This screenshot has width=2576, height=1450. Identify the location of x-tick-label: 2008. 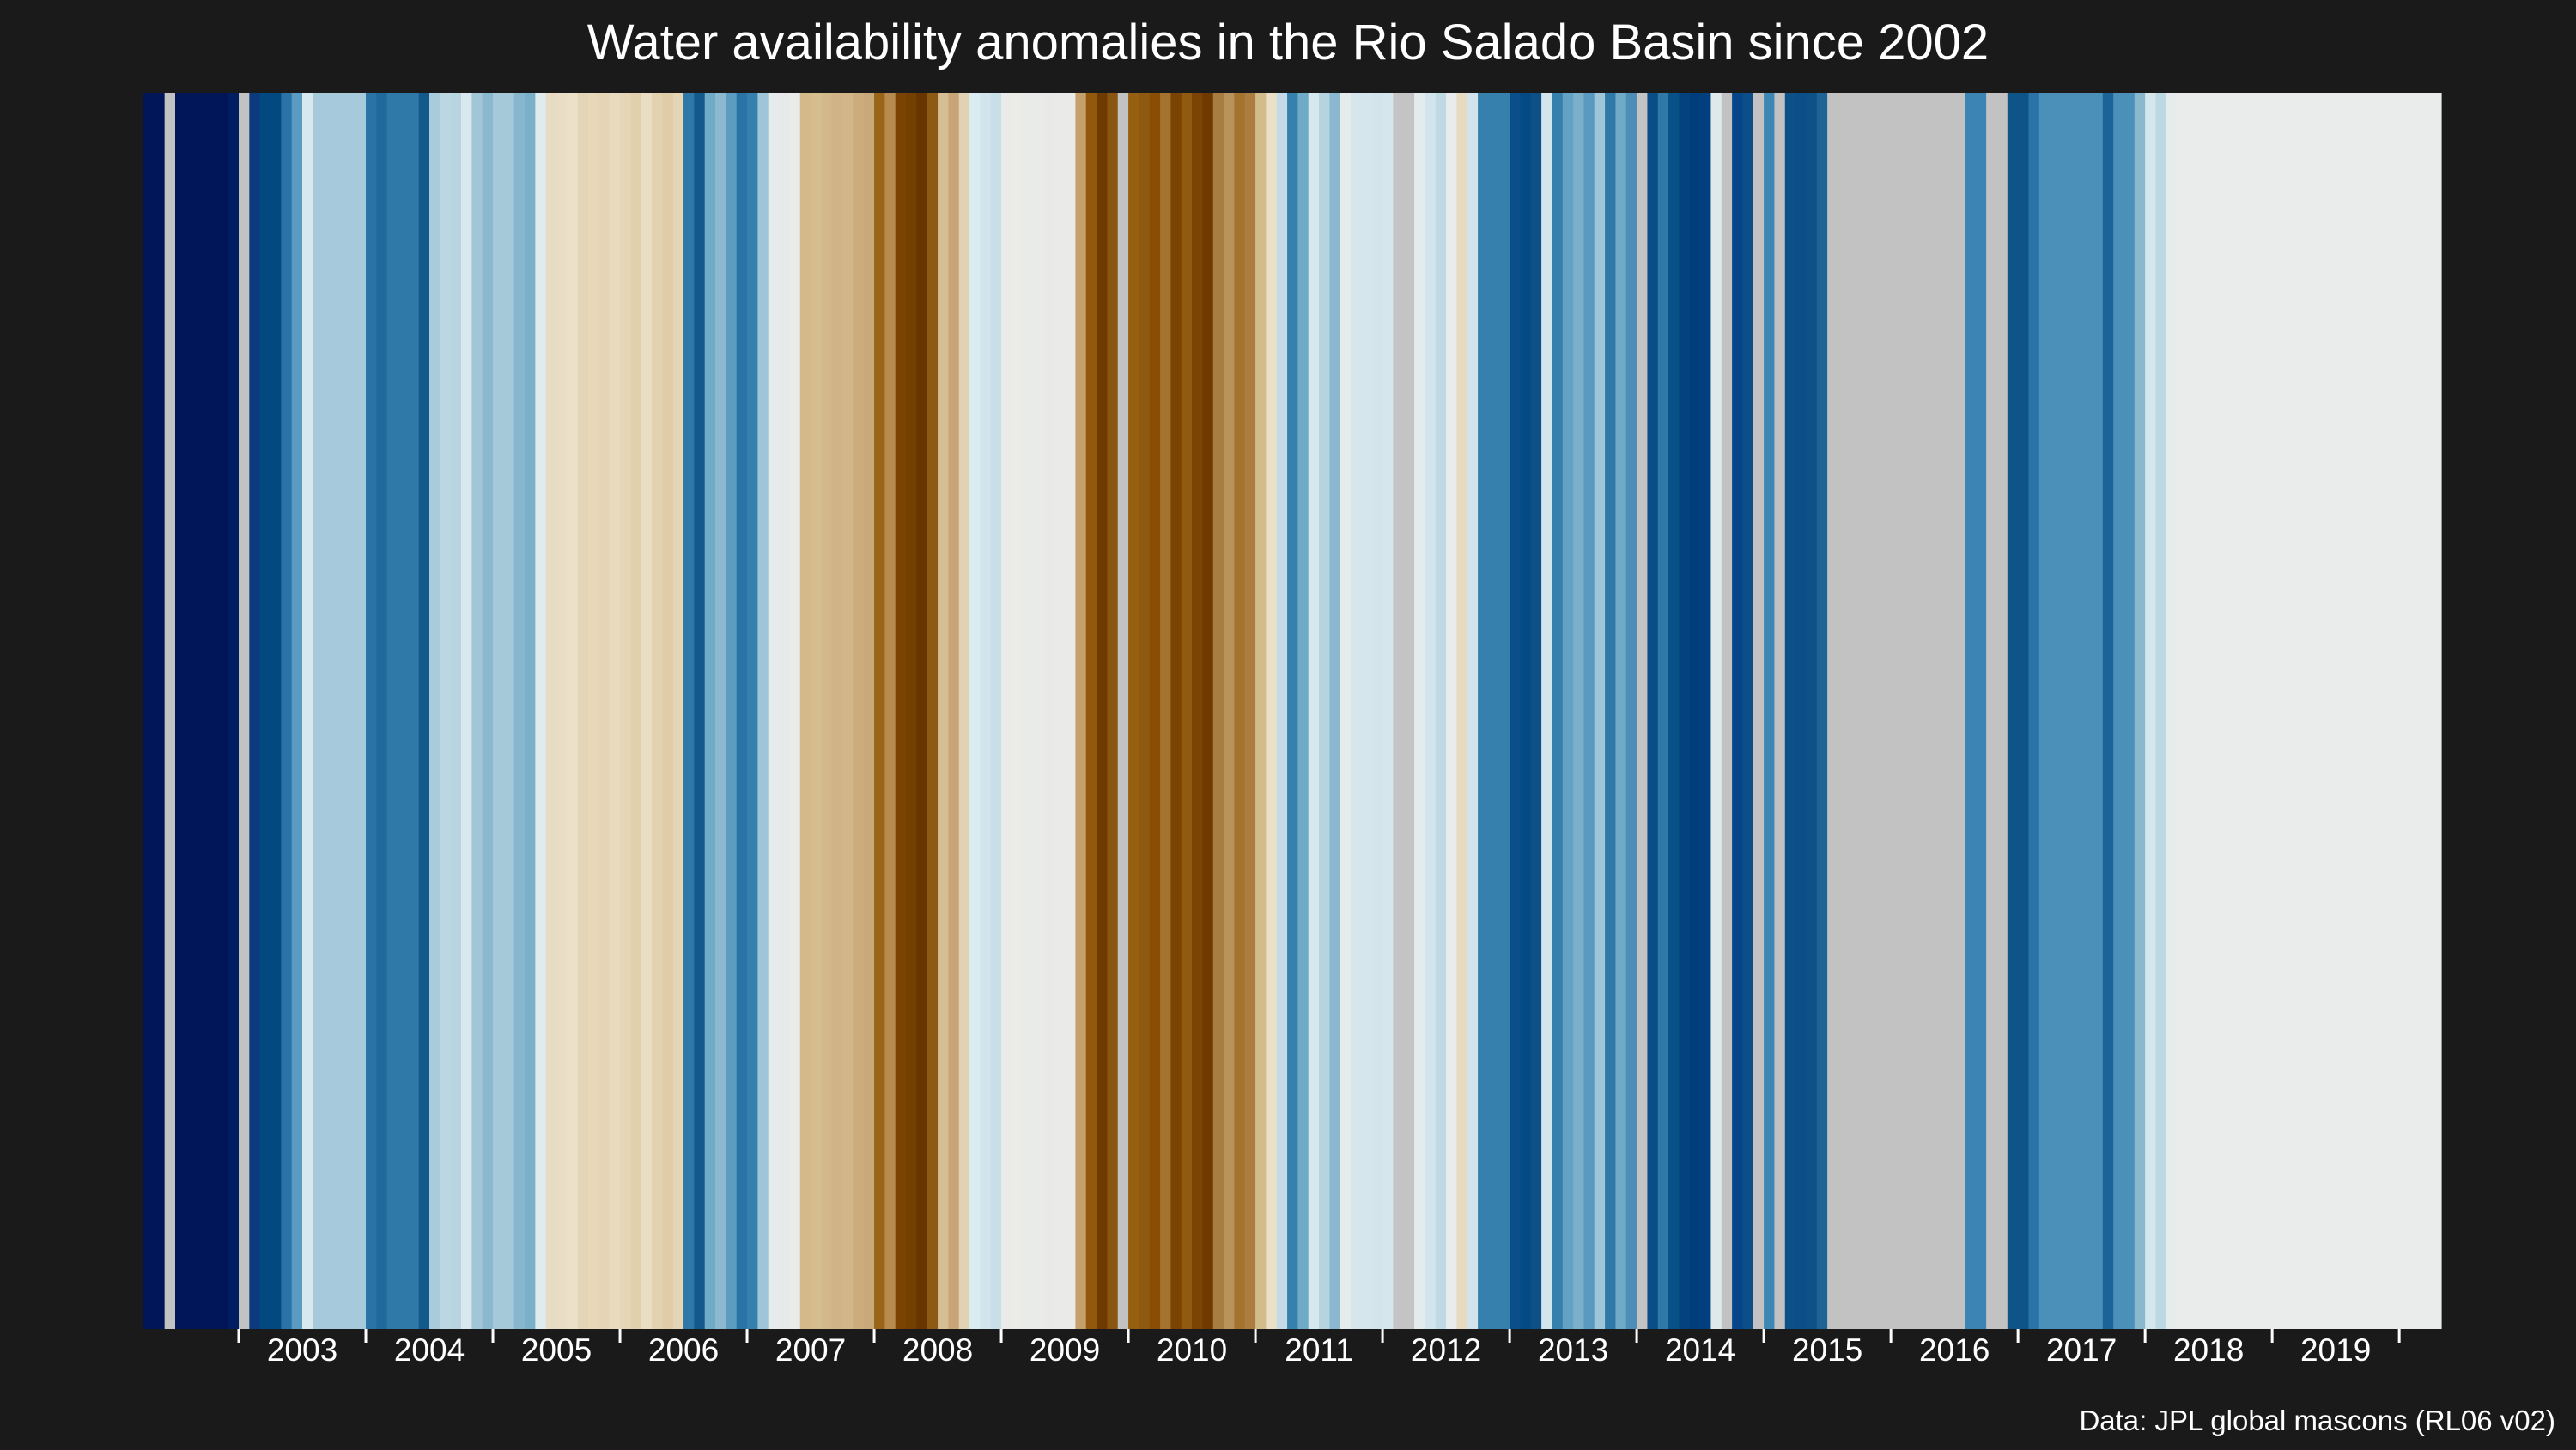
(937, 1350).